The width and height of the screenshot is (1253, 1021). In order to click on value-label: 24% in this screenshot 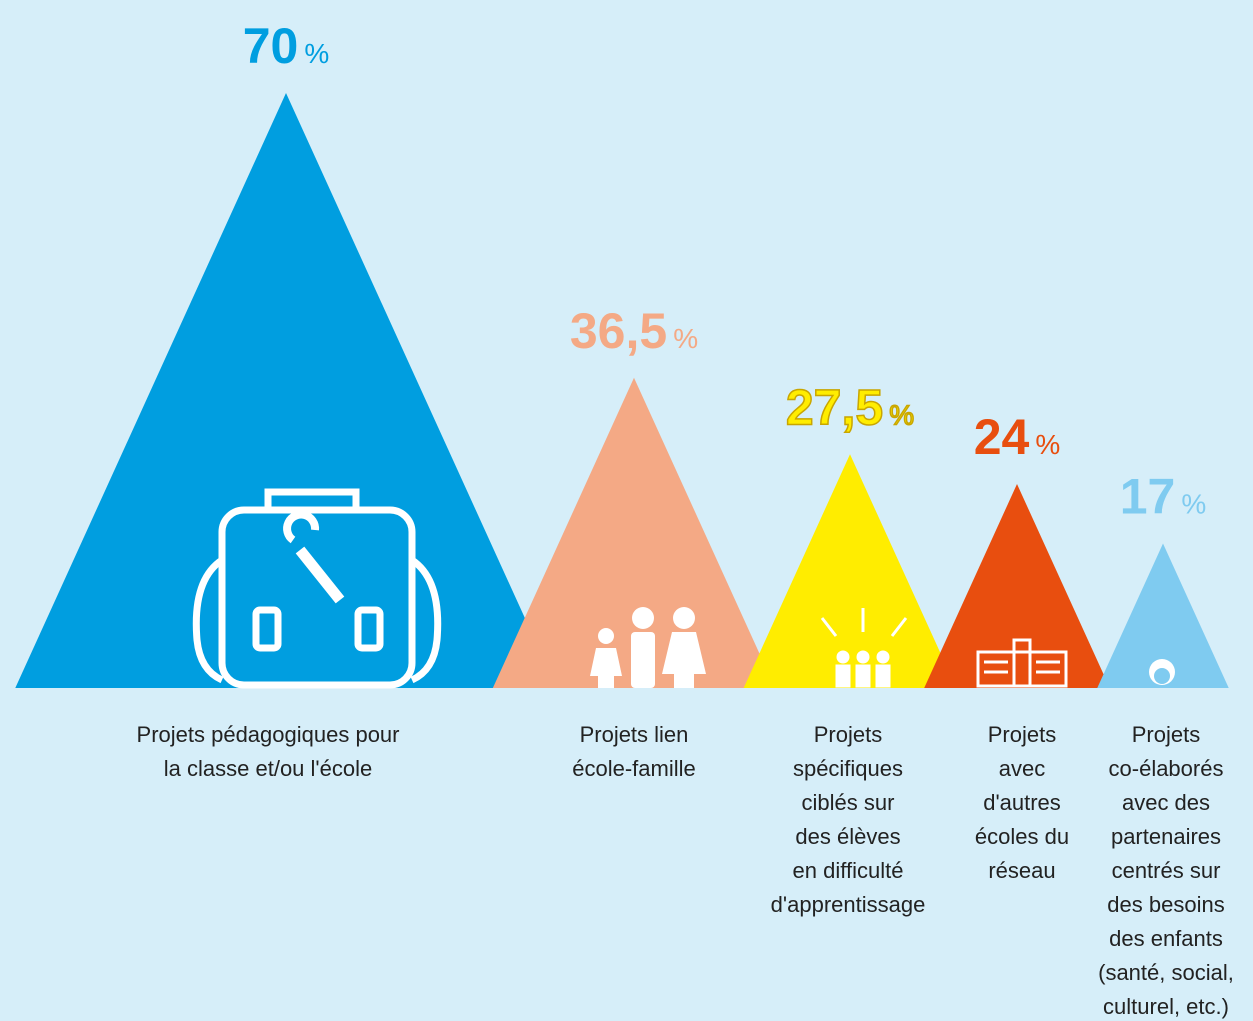, I will do `click(1017, 437)`.